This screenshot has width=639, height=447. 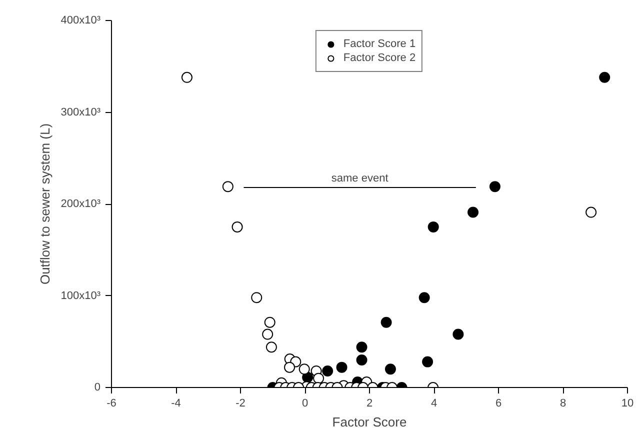 What do you see at coordinates (369, 404) in the screenshot?
I see `x-tick-label: 2` at bounding box center [369, 404].